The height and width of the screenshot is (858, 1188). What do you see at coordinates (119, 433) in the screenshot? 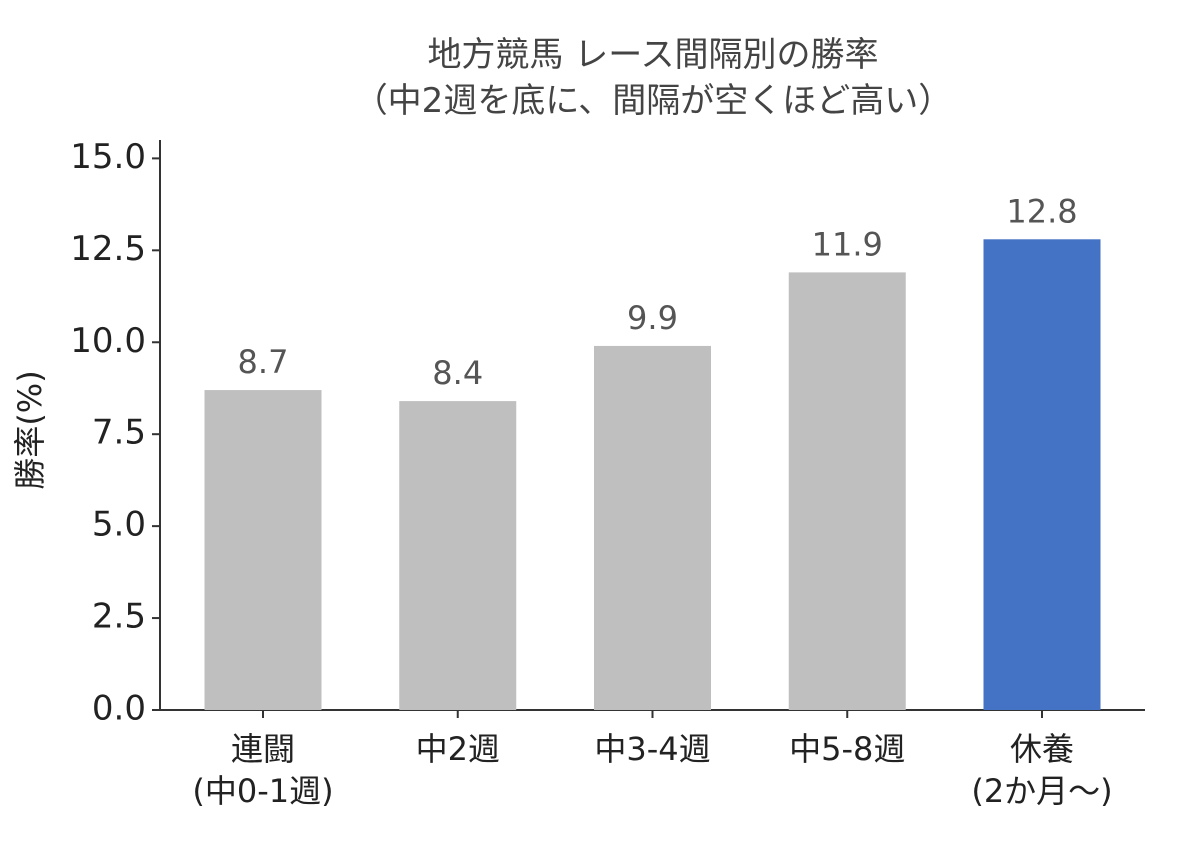
I see `y-tick-label: 7.5` at bounding box center [119, 433].